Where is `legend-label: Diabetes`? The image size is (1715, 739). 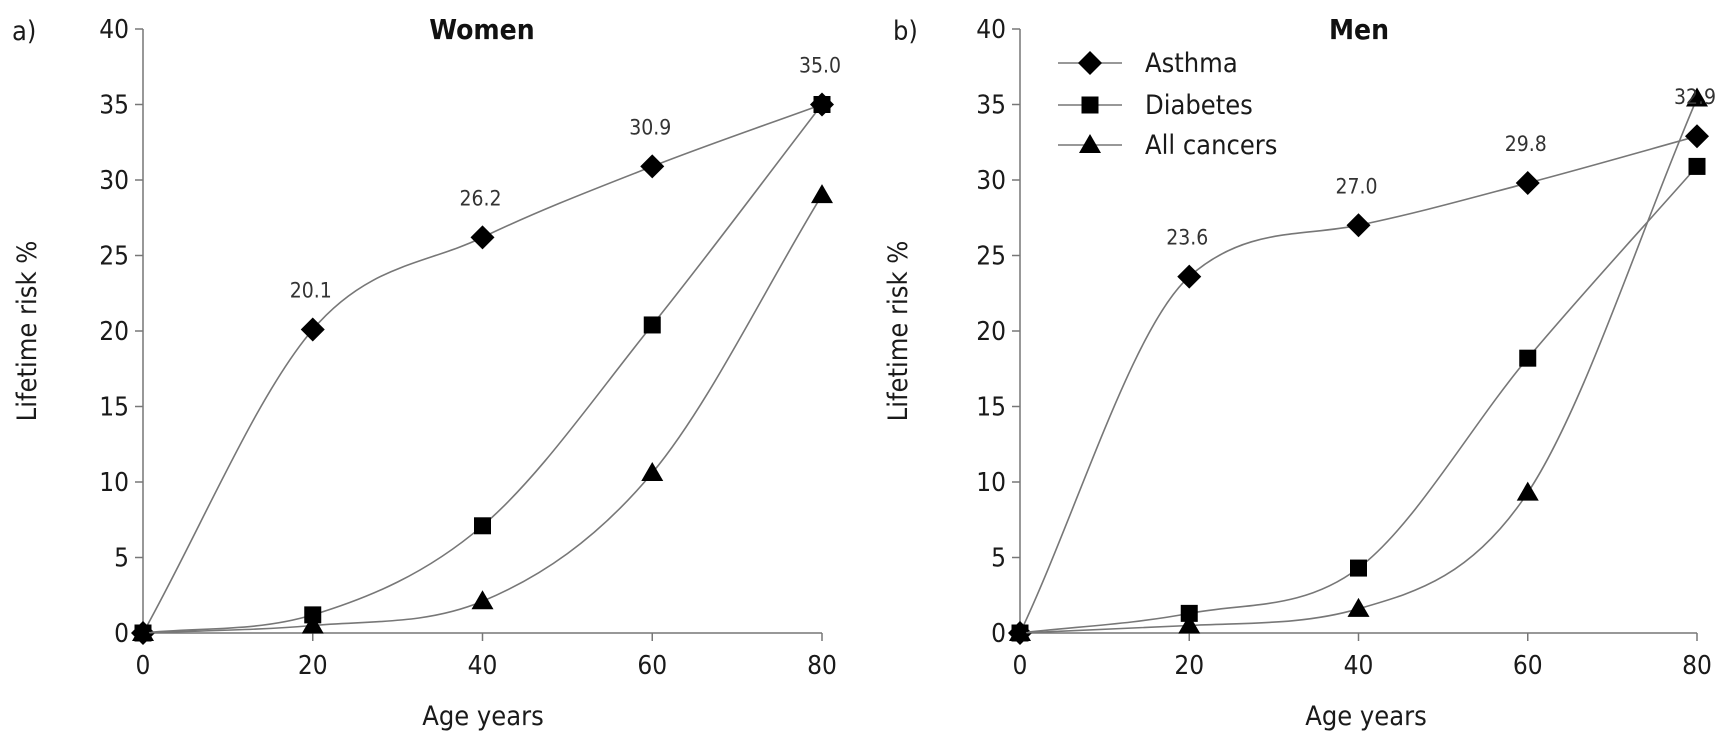 legend-label: Diabetes is located at coordinates (1199, 105).